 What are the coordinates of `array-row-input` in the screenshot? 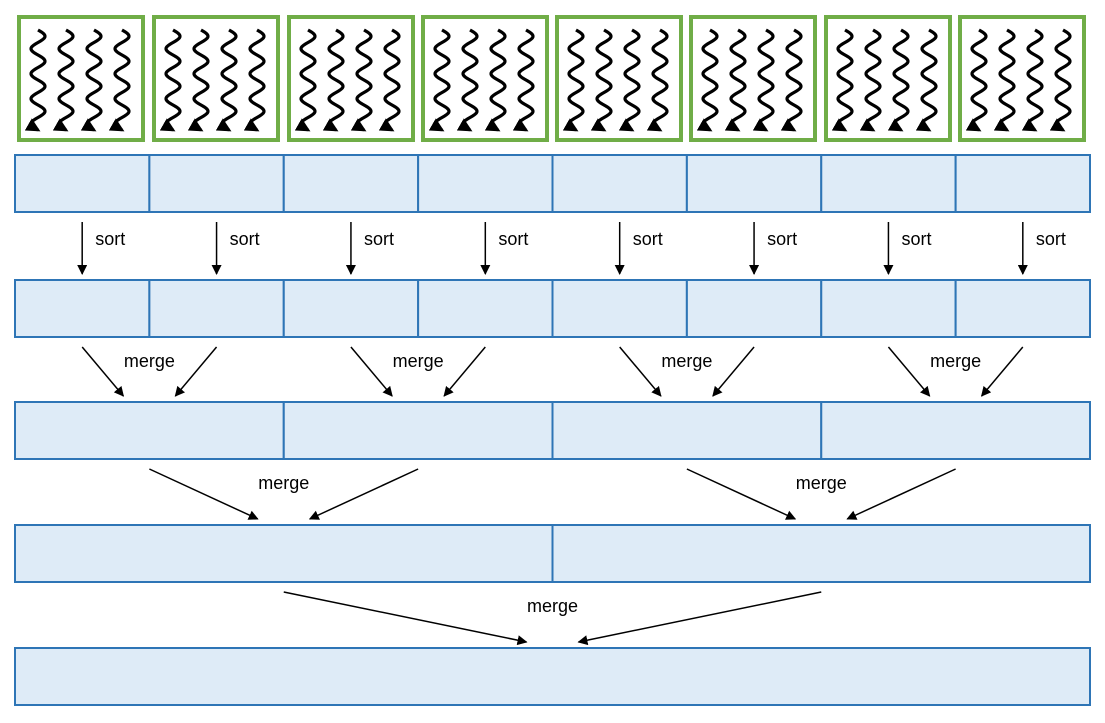 It's located at (552, 183).